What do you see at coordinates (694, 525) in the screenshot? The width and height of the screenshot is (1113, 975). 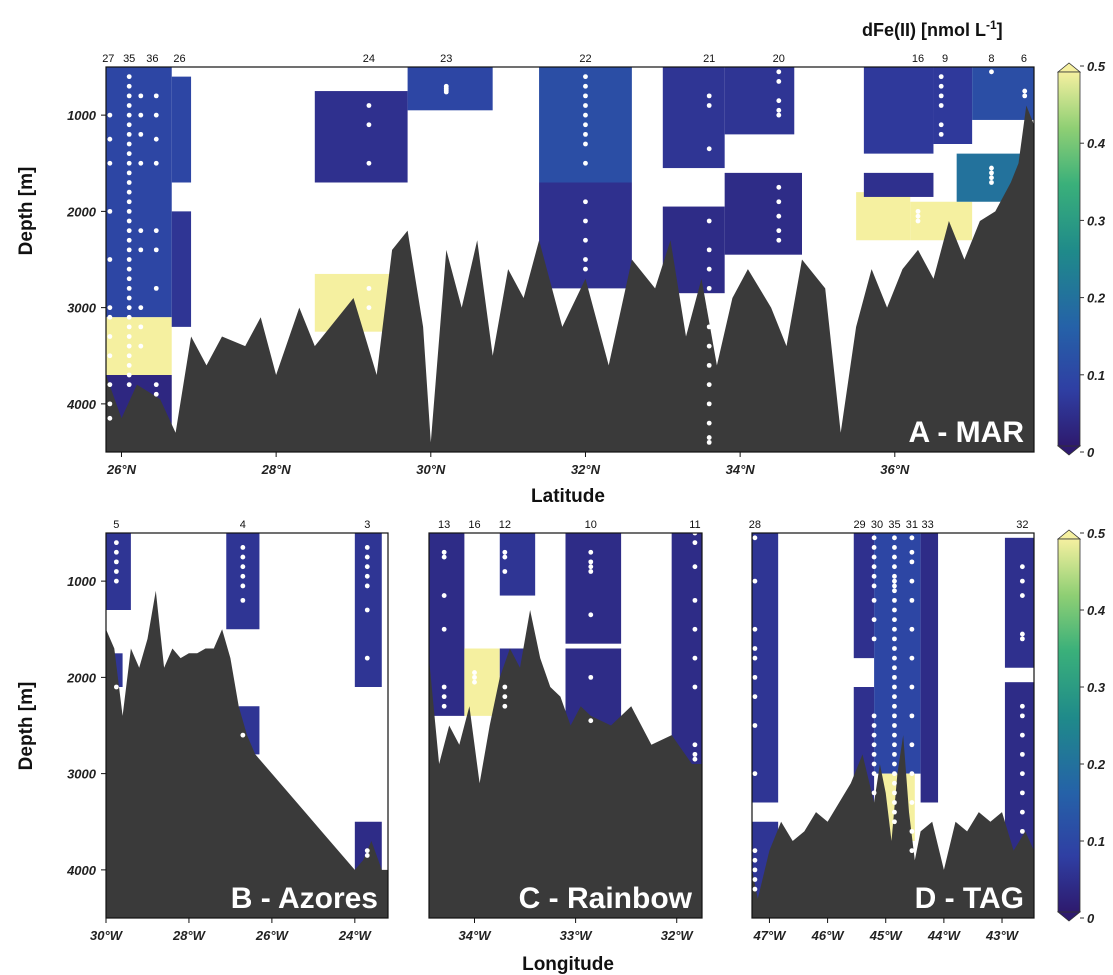 I see `station-label: 11` at bounding box center [694, 525].